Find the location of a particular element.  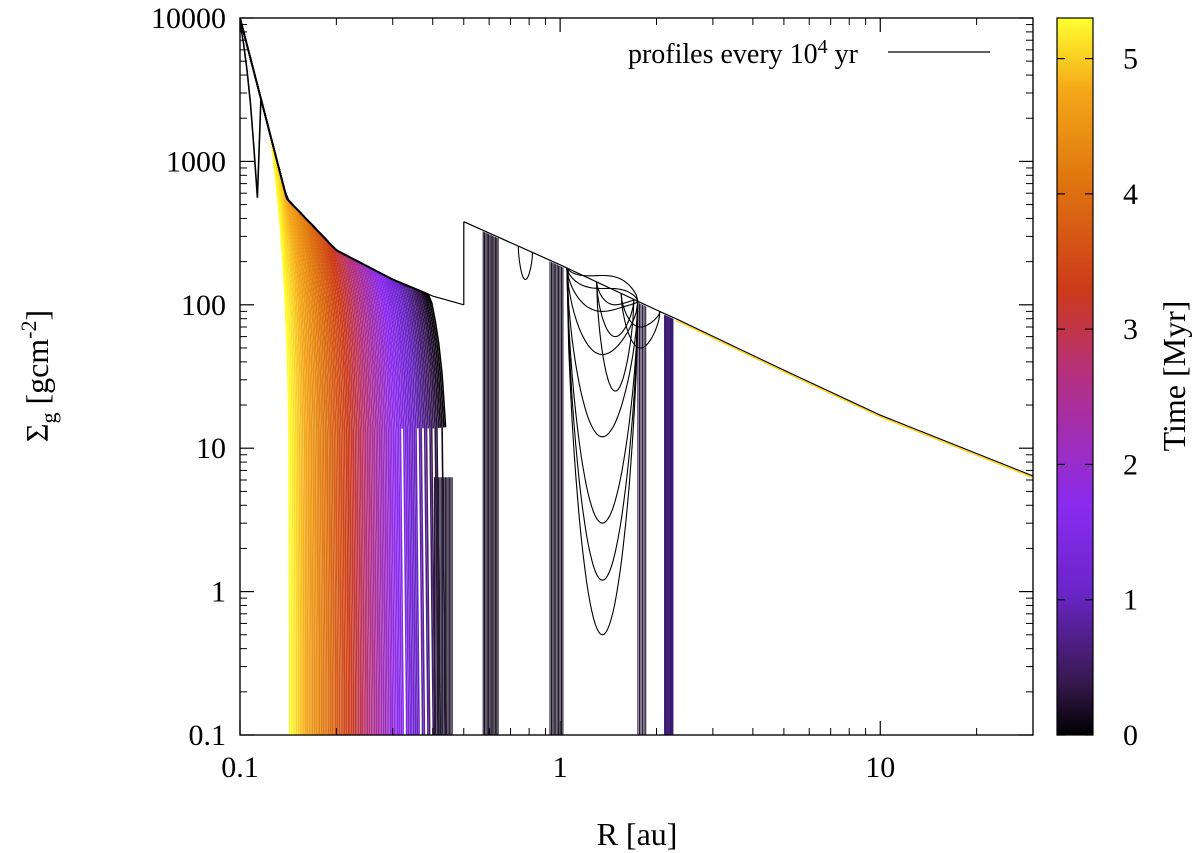

colorbar-tick-label: 0 is located at coordinates (1130, 735).